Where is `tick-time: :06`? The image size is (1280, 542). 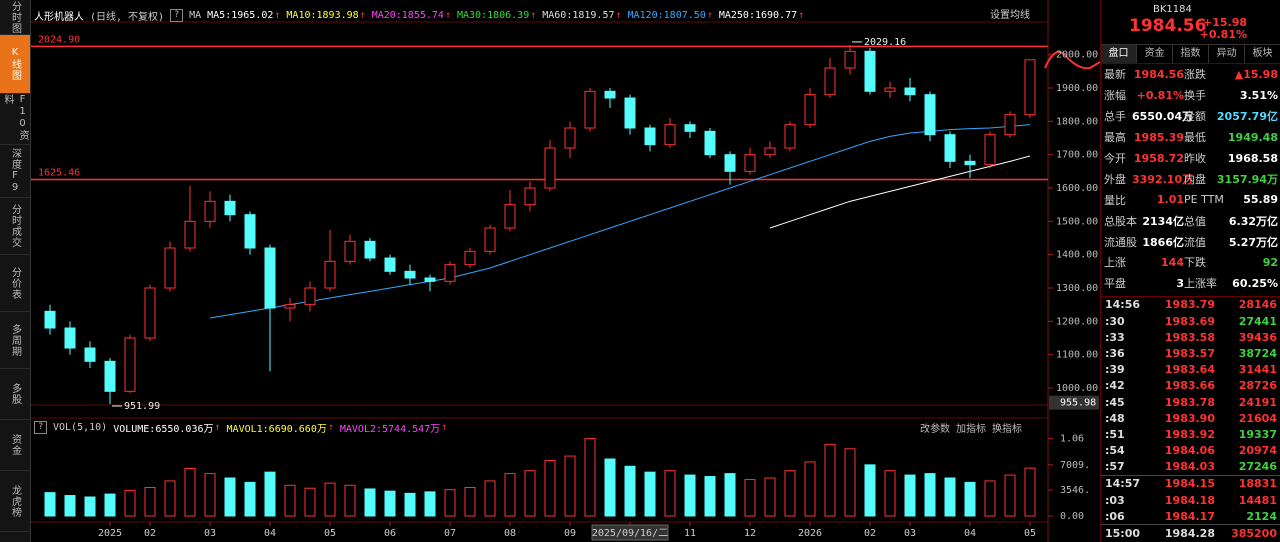
tick-time: :06 is located at coordinates (1115, 516).